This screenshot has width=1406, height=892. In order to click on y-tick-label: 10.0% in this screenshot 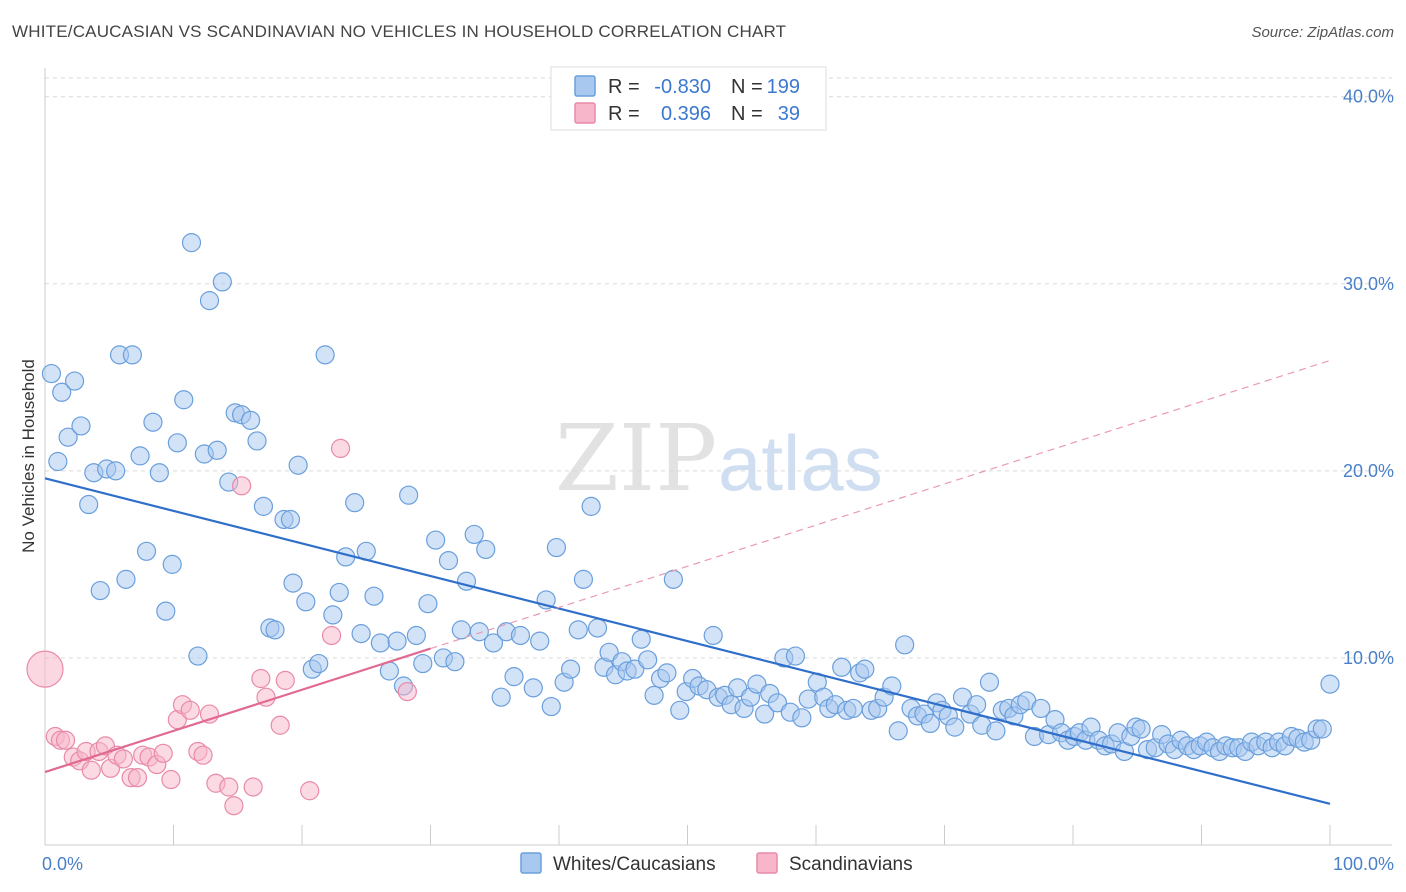, I will do `click(1368, 658)`.